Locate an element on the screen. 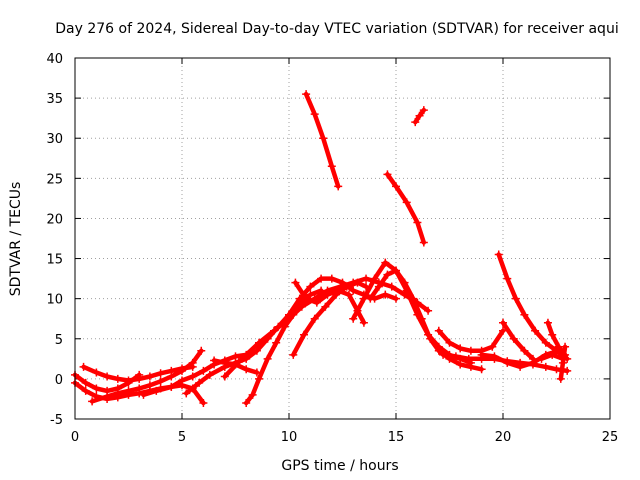 The height and width of the screenshot is (480, 640). series-s3-markers is located at coordinates (138, 373).